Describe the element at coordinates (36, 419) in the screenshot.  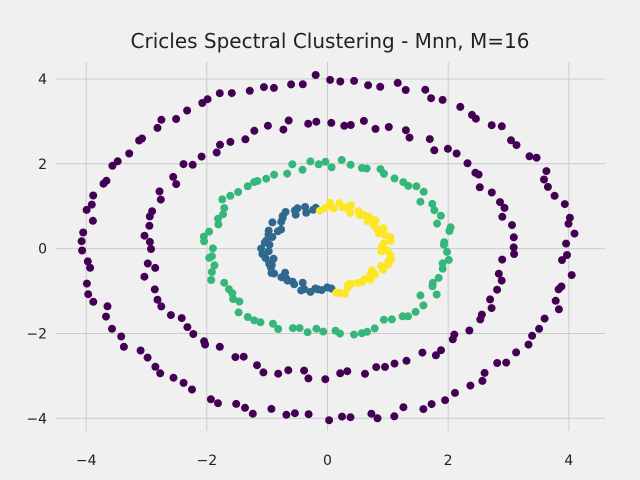
I see `y-tick-label: −4` at that location.